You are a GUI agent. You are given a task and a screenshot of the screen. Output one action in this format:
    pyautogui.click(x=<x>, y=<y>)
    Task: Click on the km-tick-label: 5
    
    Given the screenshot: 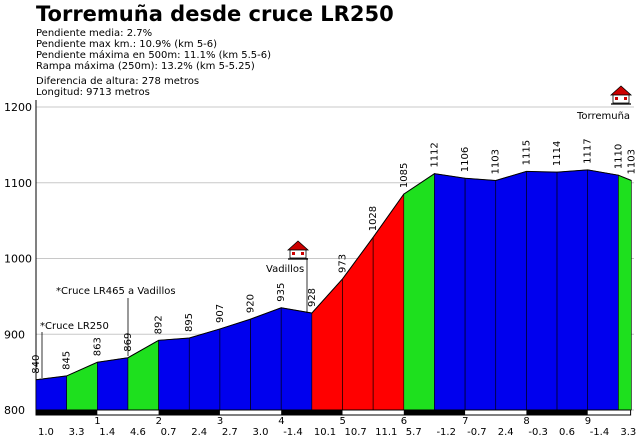 What is the action you would take?
    pyautogui.click(x=343, y=421)
    